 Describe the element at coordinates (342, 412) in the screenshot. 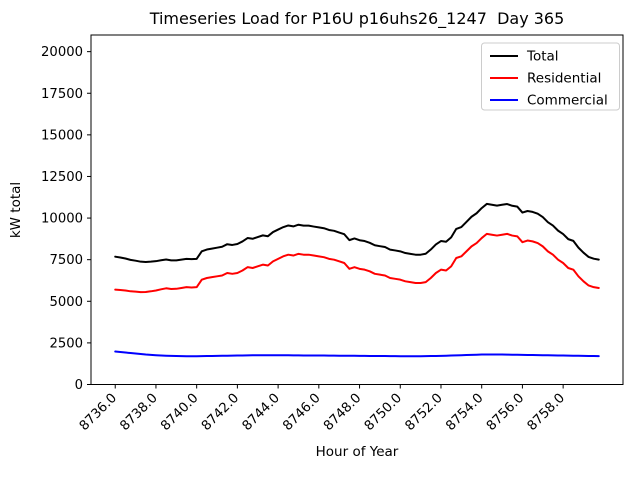

I see `x-tick-label: 8748.0` at that location.